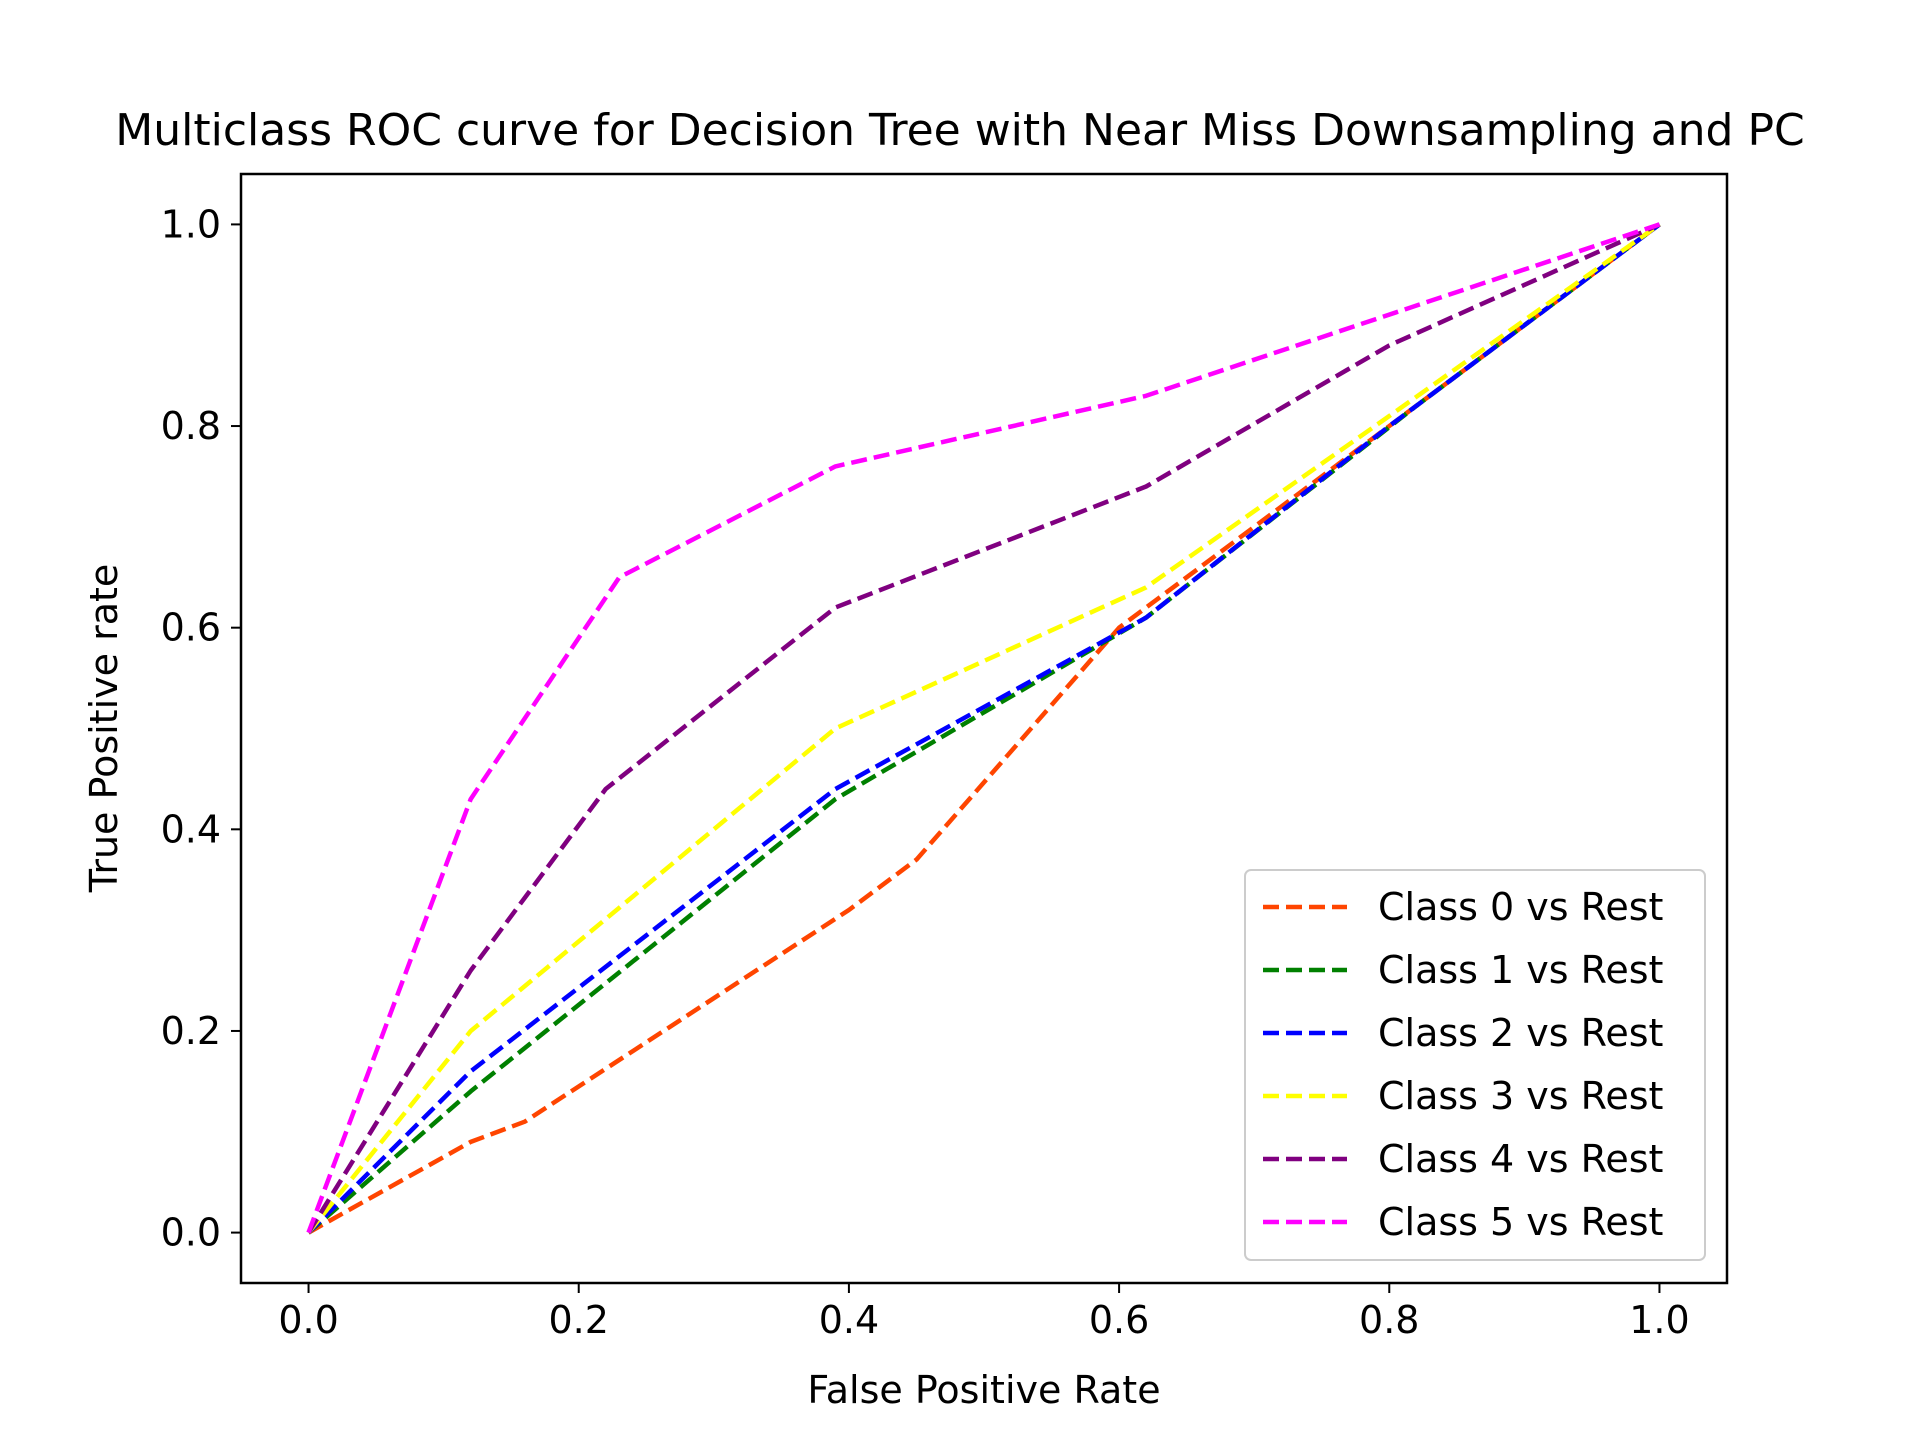 The height and width of the screenshot is (1440, 1920). What do you see at coordinates (1119, 1320) in the screenshot?
I see `x-tick-label: 0.6` at bounding box center [1119, 1320].